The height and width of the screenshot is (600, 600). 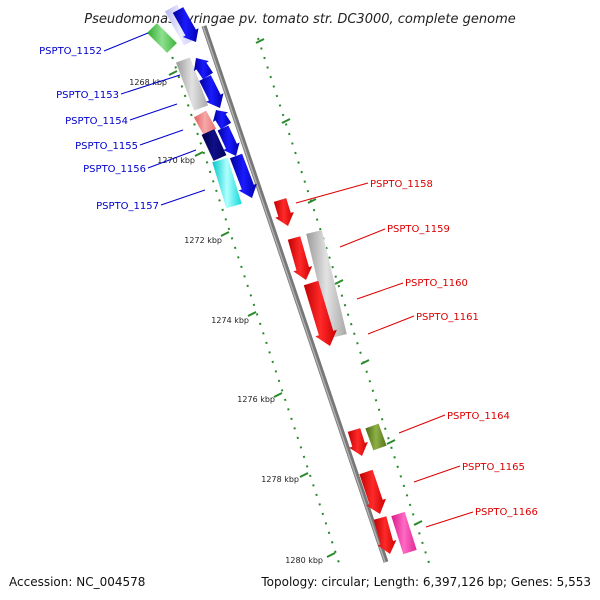 I want to click on kbp-label-1274: 1274 kbp, so click(x=230, y=320).